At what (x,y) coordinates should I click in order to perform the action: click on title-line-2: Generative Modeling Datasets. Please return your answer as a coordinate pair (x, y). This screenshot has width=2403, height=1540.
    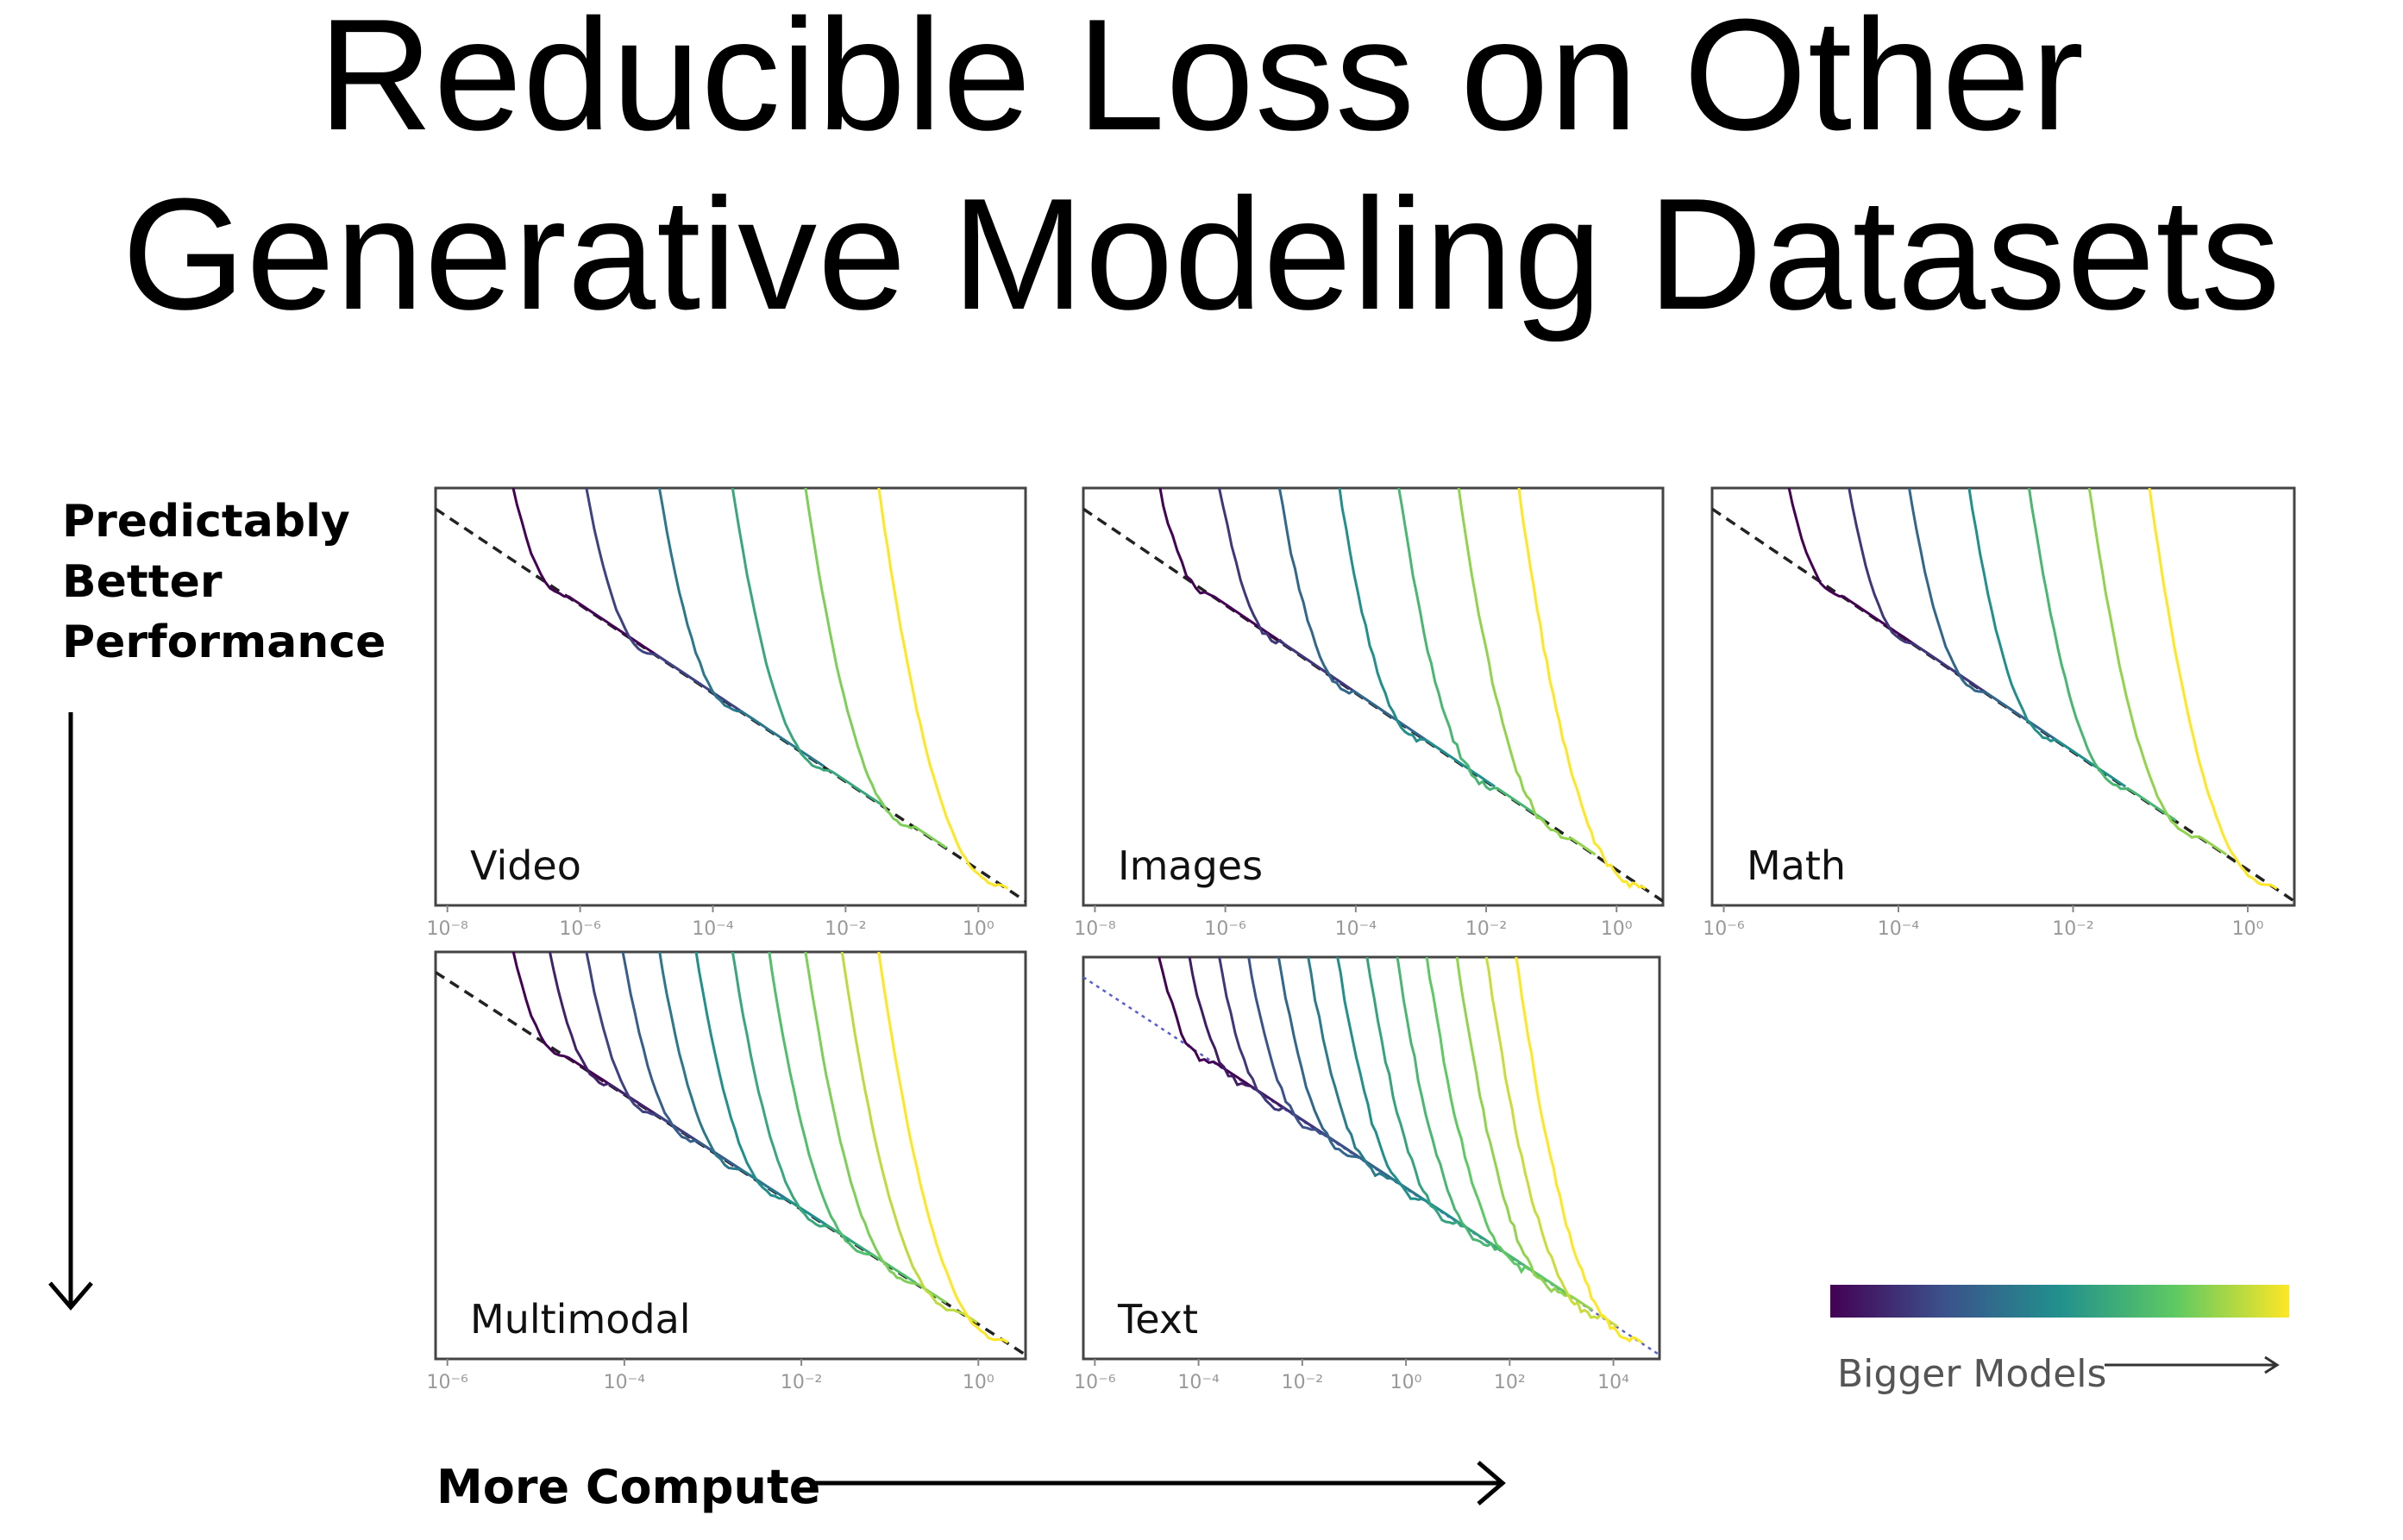
    Looking at the image, I should click on (1201, 253).